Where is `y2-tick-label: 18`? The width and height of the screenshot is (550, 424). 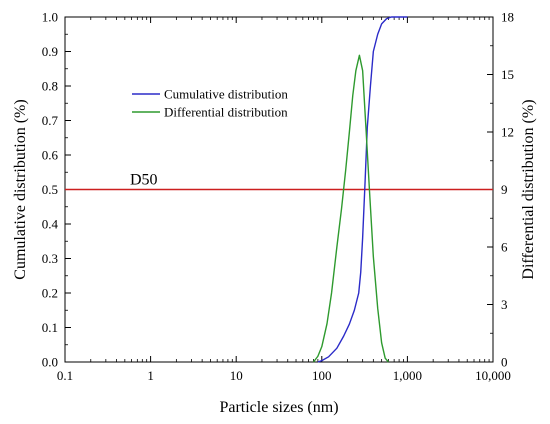 y2-tick-label: 18 is located at coordinates (507, 17).